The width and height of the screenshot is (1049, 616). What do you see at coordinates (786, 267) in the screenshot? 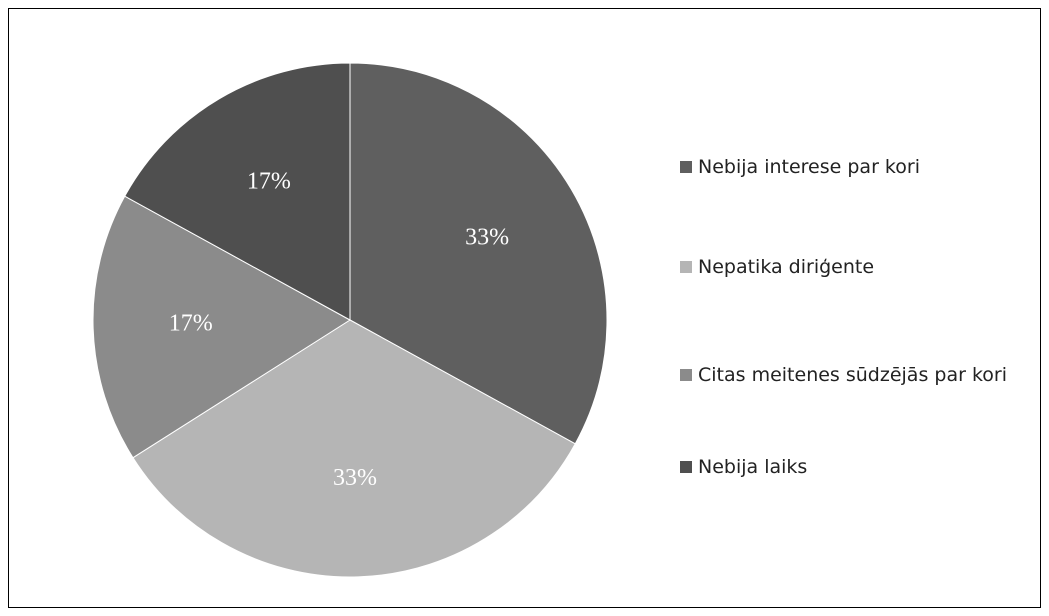
I see `legend-label: Nepatika diriģente` at bounding box center [786, 267].